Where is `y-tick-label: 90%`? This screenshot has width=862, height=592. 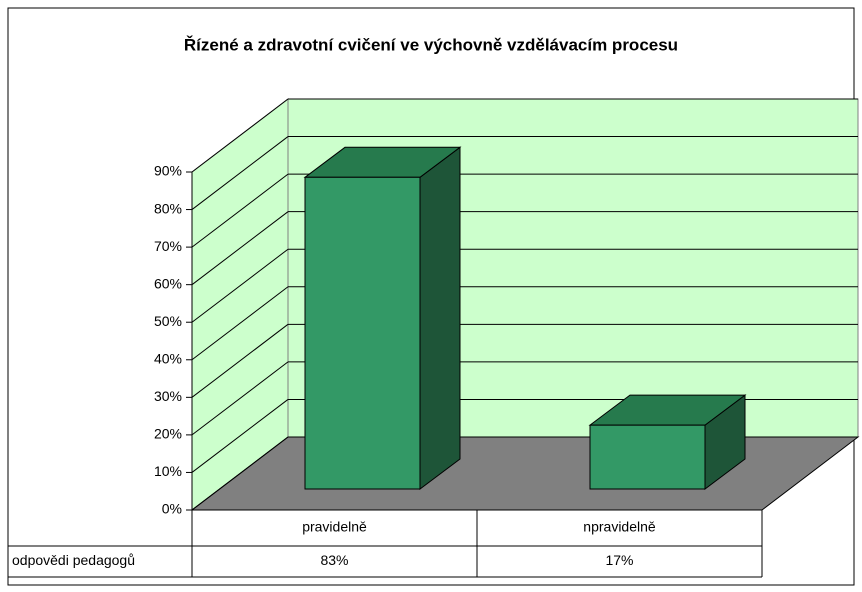
y-tick-label: 90% is located at coordinates (168, 171).